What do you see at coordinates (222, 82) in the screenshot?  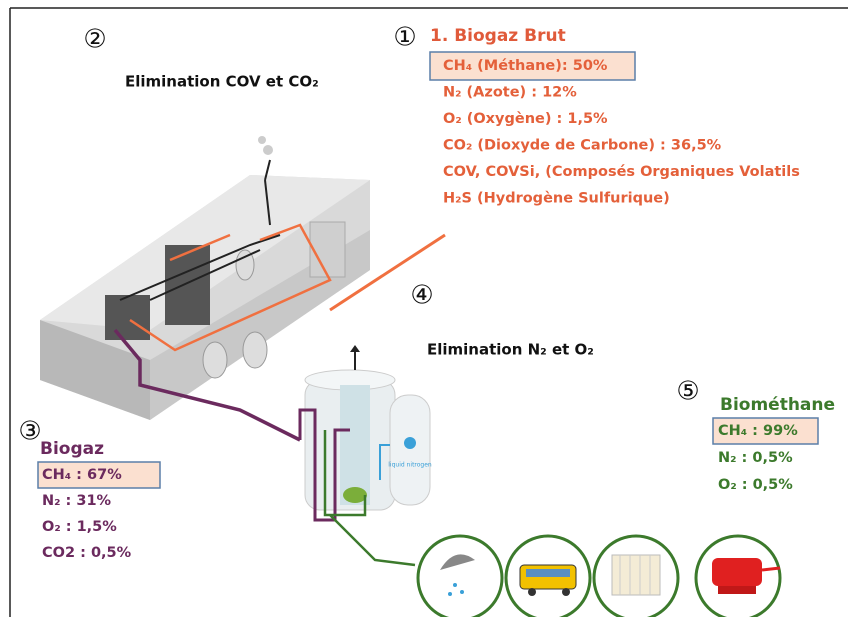 I see `step-title: Elimination COV et CO₂` at bounding box center [222, 82].